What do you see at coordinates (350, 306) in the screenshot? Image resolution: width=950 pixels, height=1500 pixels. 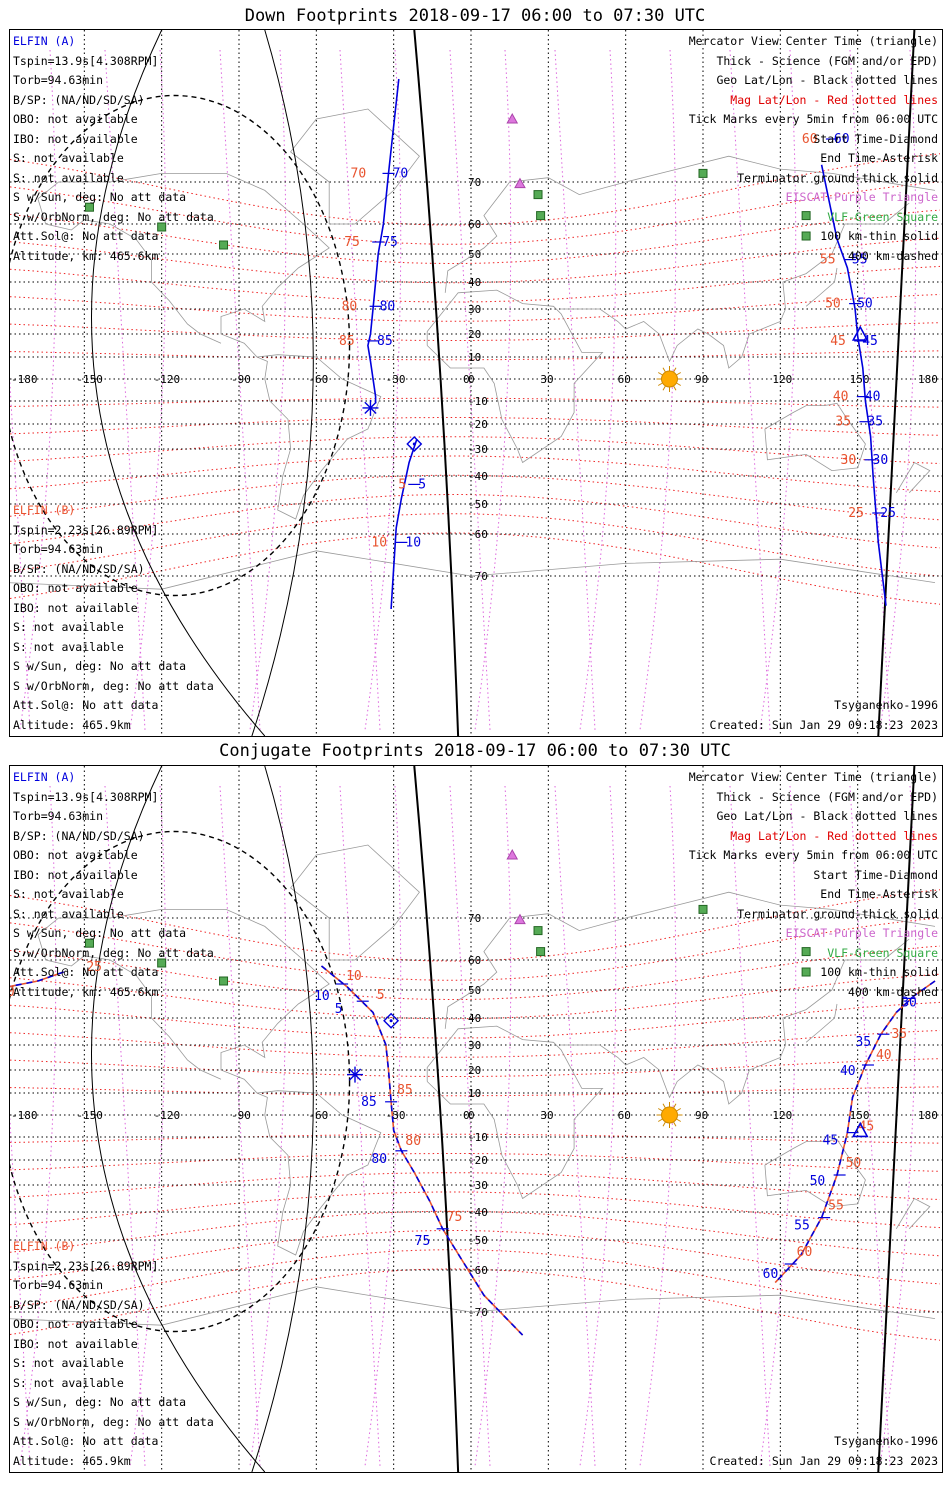 I see `tick-label: 80` at bounding box center [350, 306].